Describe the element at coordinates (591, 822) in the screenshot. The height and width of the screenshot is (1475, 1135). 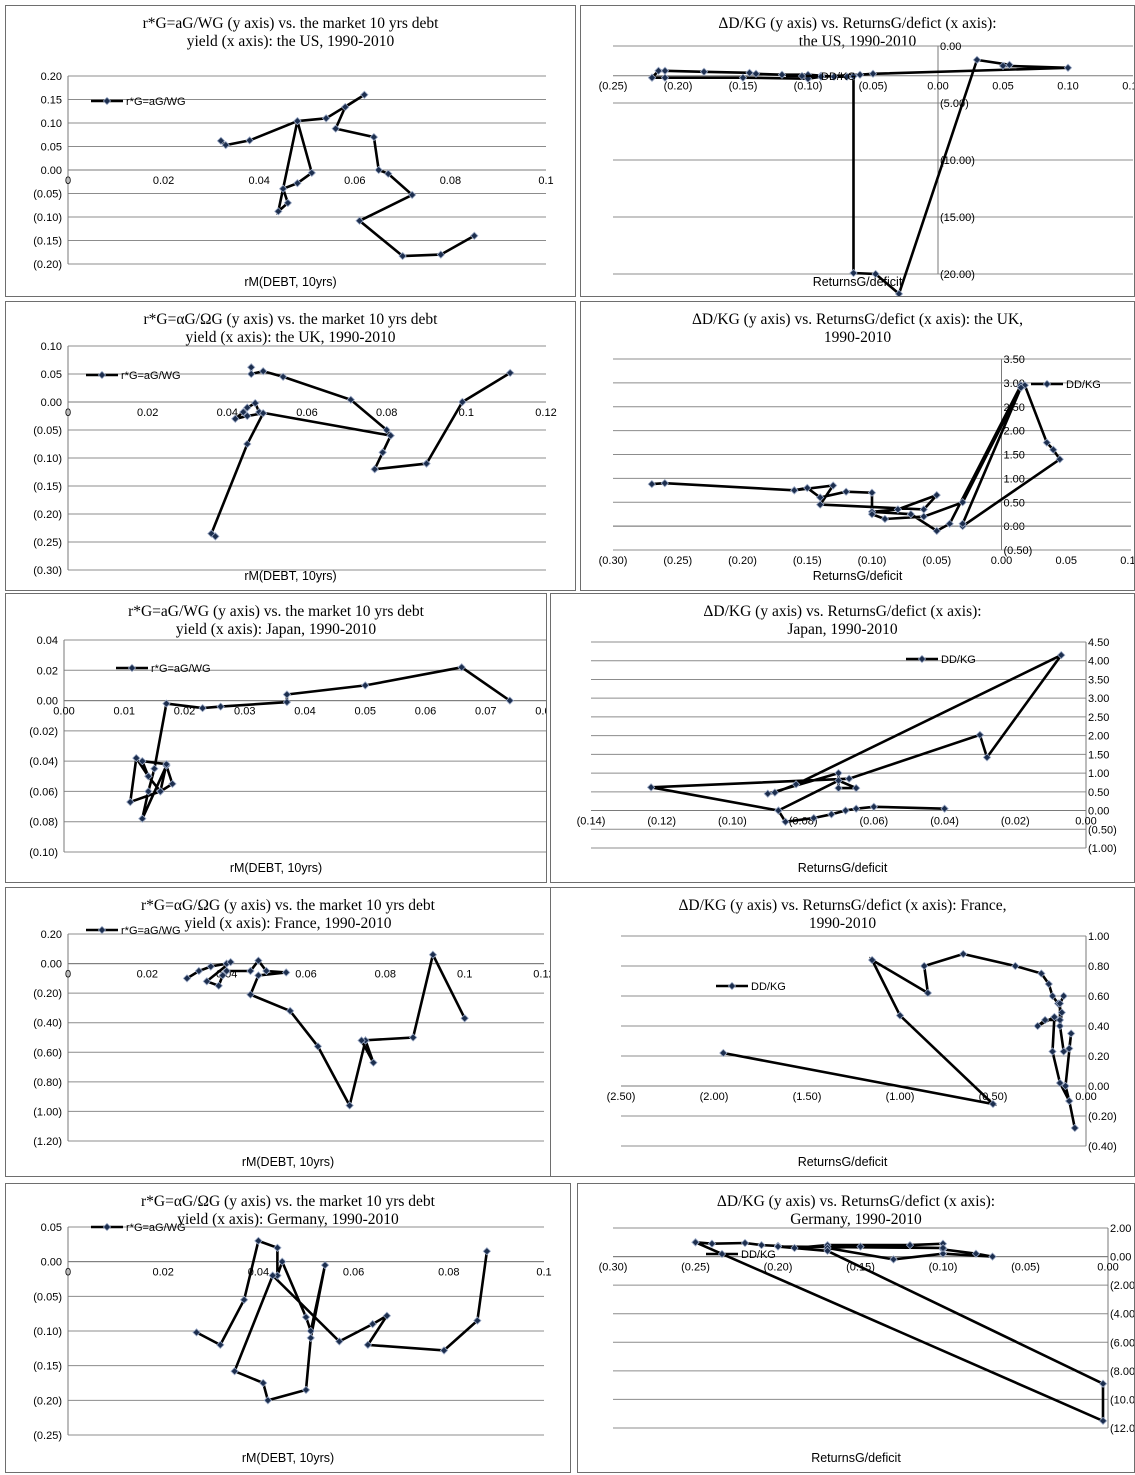
I see `x-tick-label: (0.14)` at that location.